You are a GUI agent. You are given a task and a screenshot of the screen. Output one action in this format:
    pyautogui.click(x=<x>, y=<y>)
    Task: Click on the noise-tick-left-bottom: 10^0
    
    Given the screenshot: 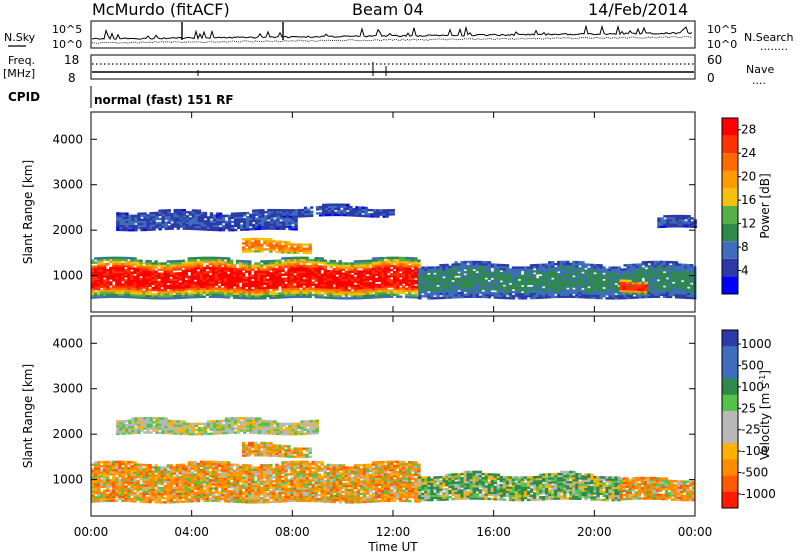 What is the action you would take?
    pyautogui.click(x=67, y=44)
    